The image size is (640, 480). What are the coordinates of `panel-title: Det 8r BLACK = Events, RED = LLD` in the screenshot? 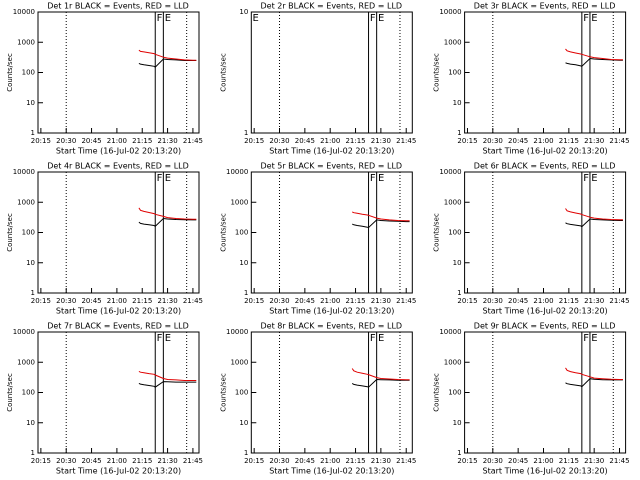 It's located at (332, 326).